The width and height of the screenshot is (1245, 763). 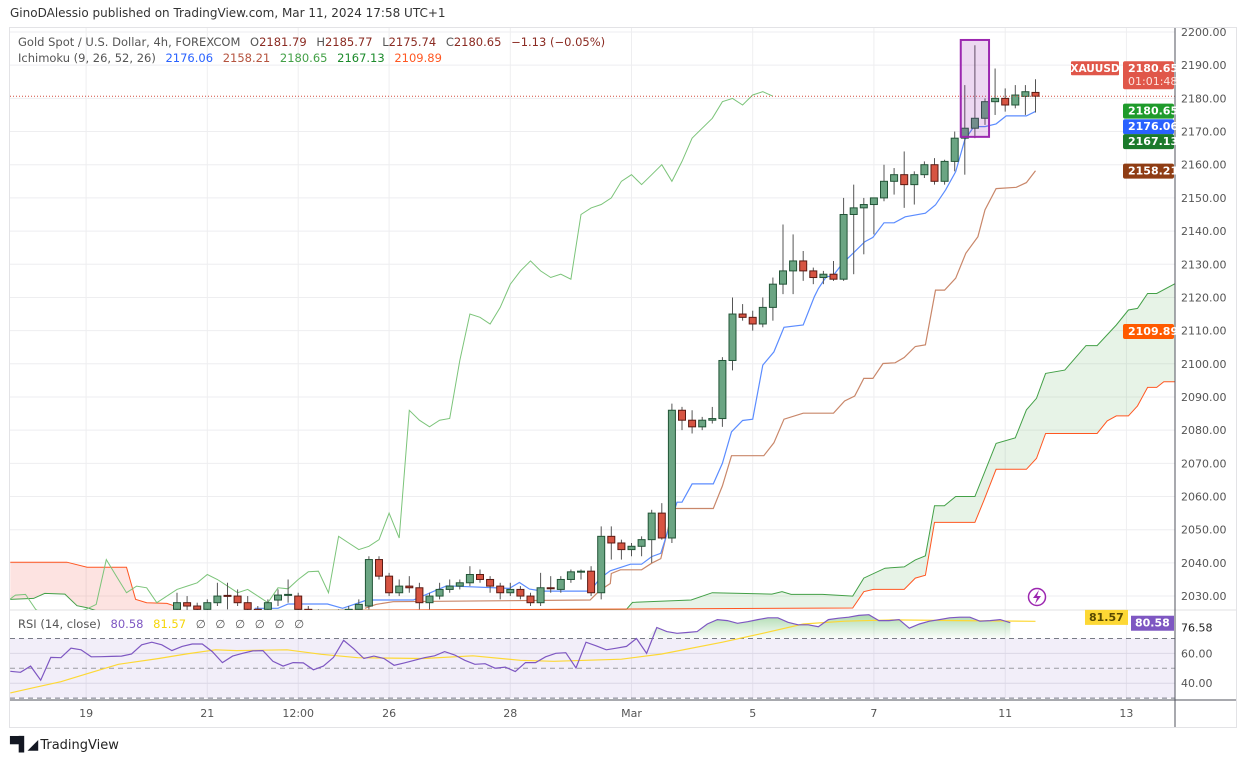 I want to click on lightning-icon-bolt, so click(x=1037, y=597).